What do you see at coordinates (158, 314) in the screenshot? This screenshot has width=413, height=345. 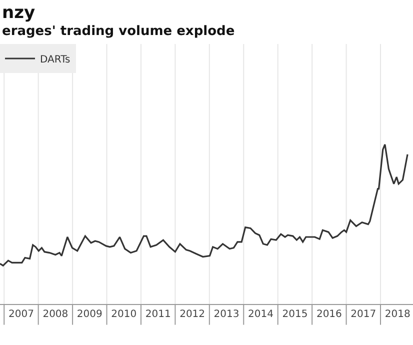 I see `x-tick-label: 2011` at bounding box center [158, 314].